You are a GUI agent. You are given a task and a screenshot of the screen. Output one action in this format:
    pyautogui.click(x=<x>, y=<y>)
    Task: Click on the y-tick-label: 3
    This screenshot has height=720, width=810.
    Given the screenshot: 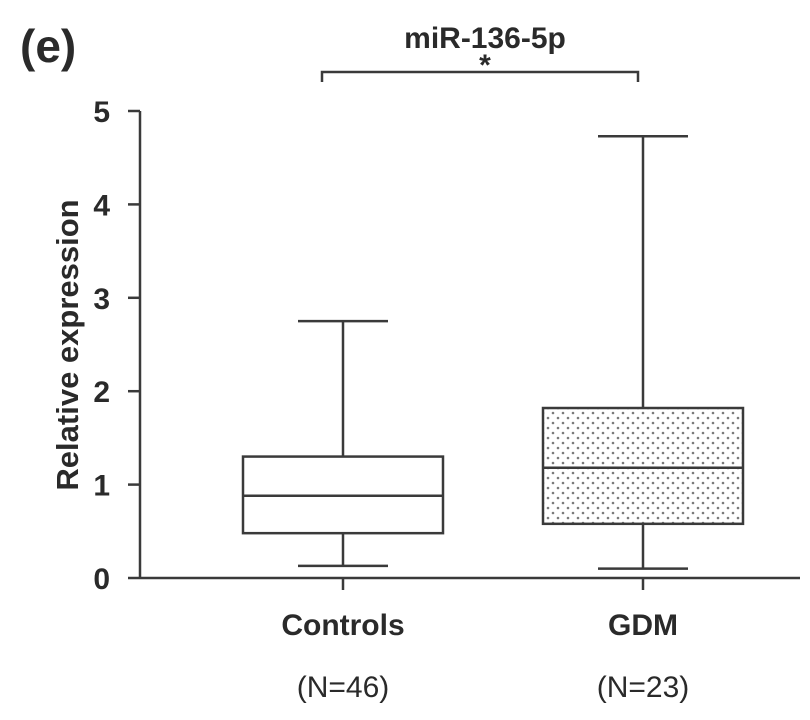 What is the action you would take?
    pyautogui.click(x=101, y=299)
    